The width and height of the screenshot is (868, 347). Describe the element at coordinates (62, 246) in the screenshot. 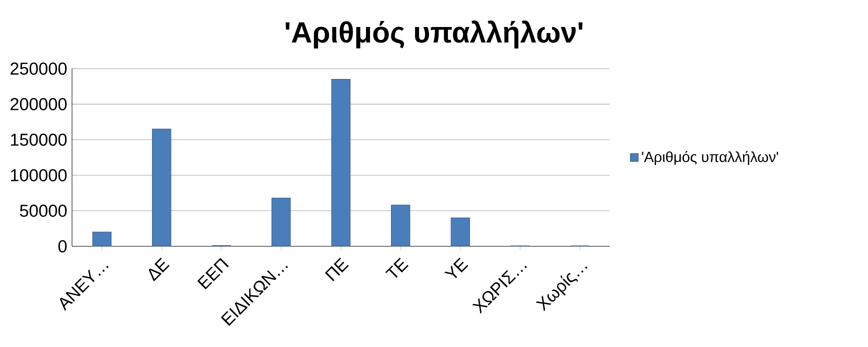

I see `y-tick-label: 0` at that location.